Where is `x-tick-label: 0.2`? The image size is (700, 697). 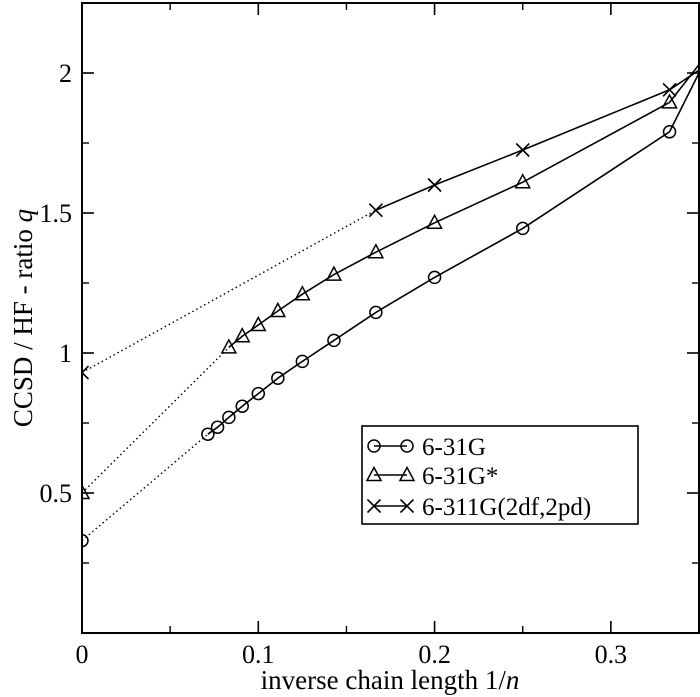 x-tick-label: 0.2 is located at coordinates (434, 654).